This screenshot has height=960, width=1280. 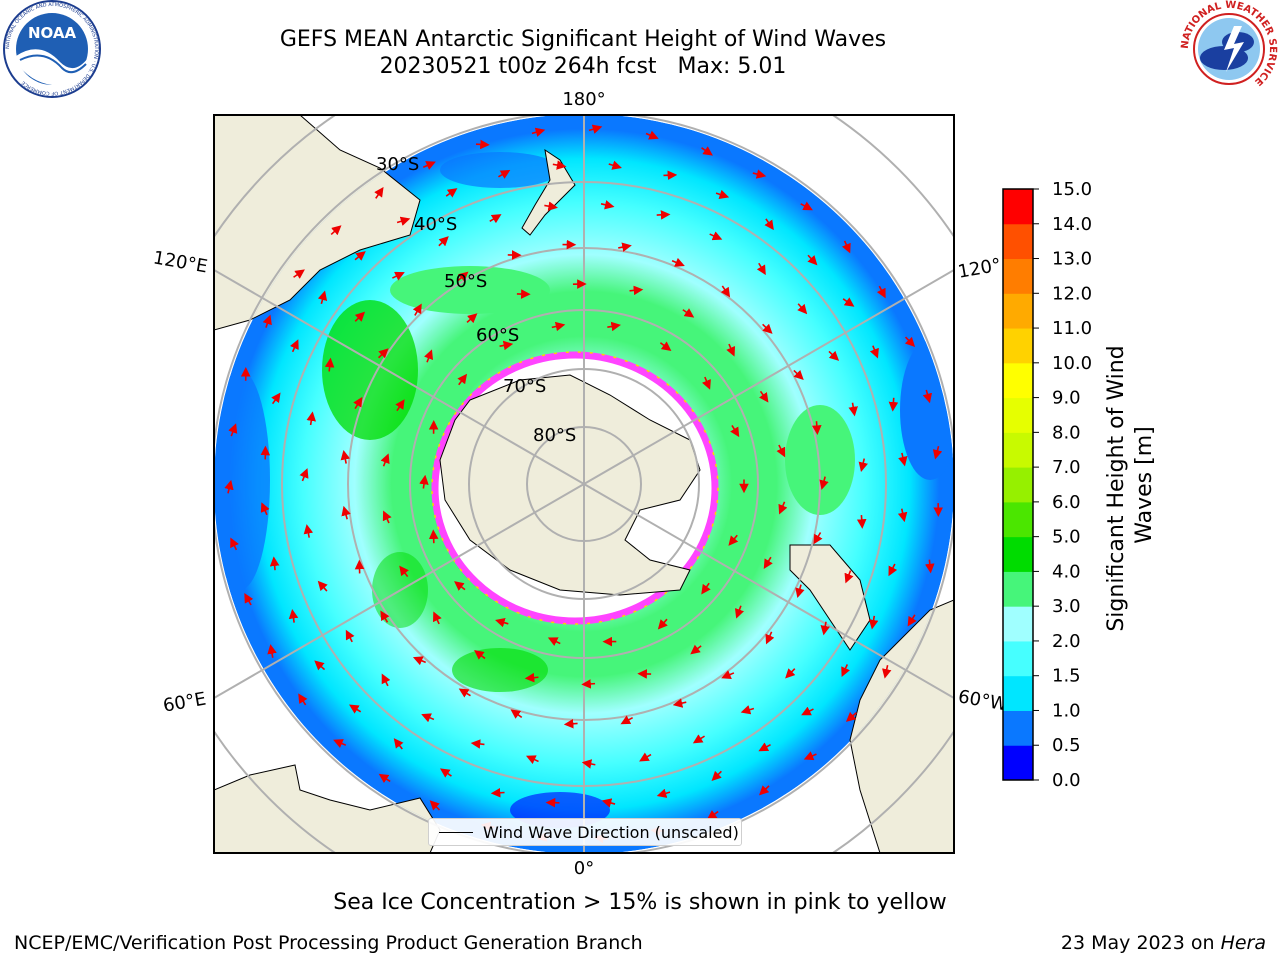 I want to click on chart-subtitle: 20230521 t00z 264h fcst Max: 5.01, so click(x=583, y=67).